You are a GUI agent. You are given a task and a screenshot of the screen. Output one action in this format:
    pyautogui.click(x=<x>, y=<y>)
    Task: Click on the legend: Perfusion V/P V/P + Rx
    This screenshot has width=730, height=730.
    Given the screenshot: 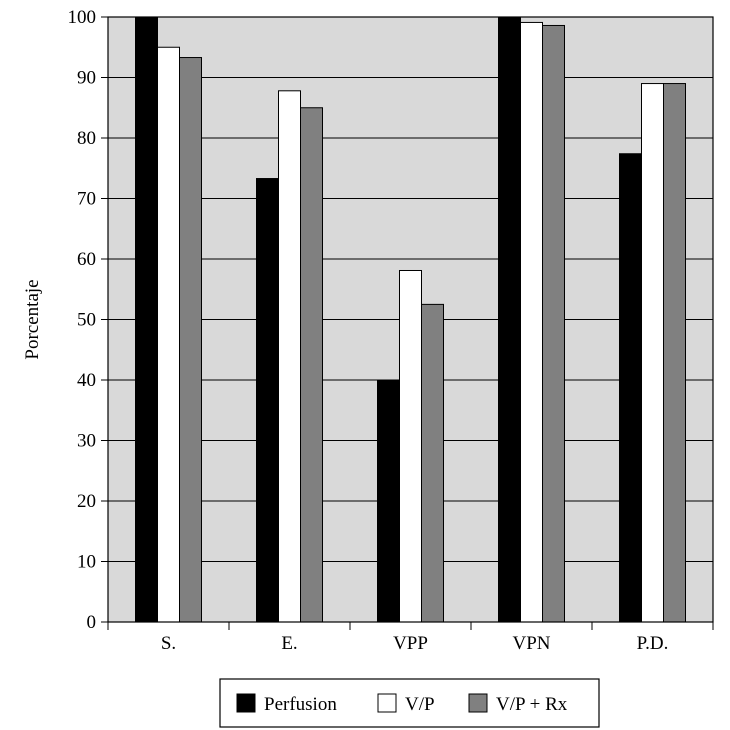 What is the action you would take?
    pyautogui.click(x=409, y=703)
    